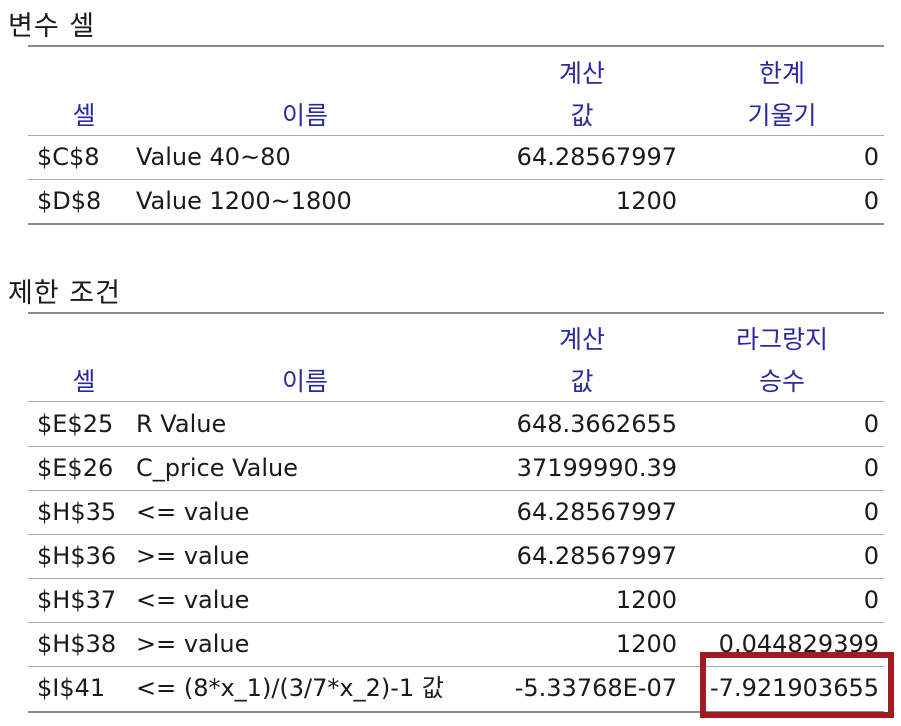 This screenshot has height=726, width=901. What do you see at coordinates (456, 135) in the screenshot?
I see `variable-header-rule` at bounding box center [456, 135].